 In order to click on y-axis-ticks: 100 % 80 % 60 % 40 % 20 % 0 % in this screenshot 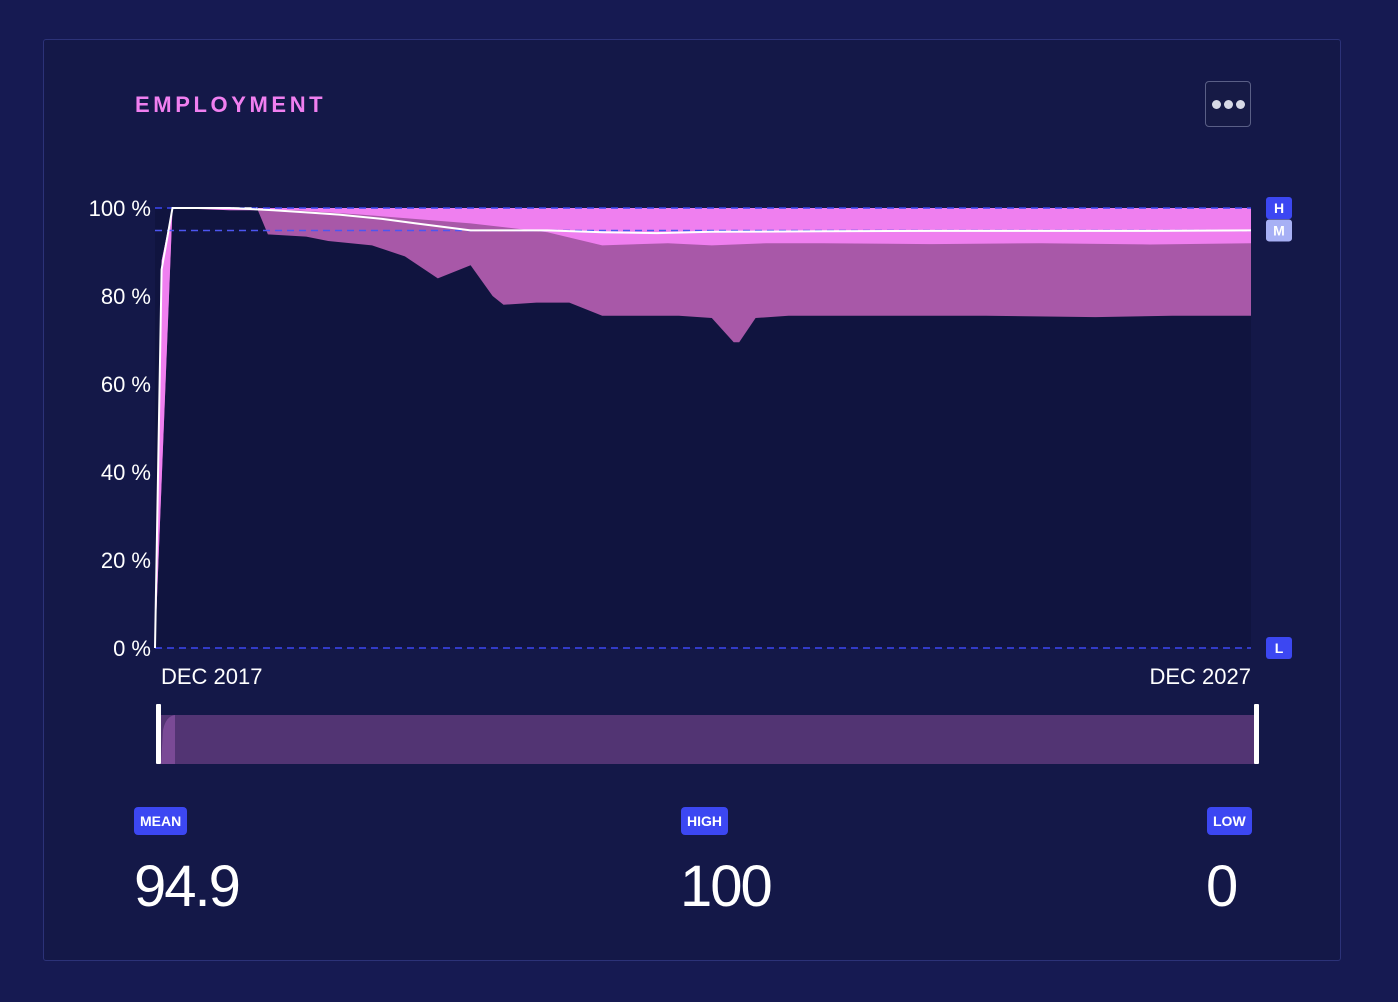, I will do `click(120, 428)`.